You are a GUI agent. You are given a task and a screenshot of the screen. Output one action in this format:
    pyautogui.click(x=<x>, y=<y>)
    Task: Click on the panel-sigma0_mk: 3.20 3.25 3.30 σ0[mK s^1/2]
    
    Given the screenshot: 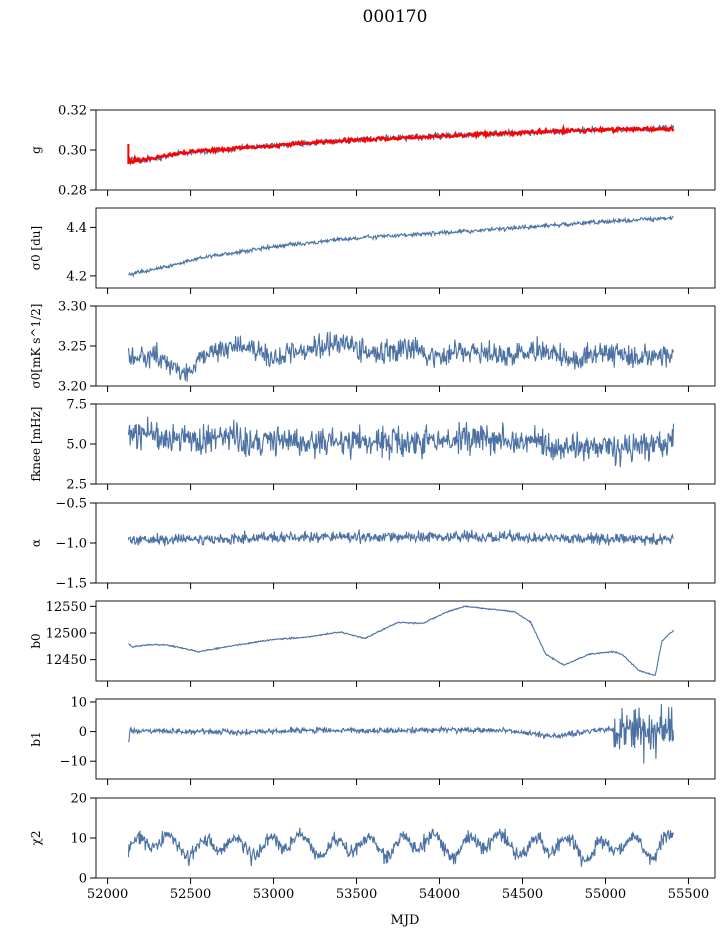 What is the action you would take?
    pyautogui.click(x=372, y=347)
    